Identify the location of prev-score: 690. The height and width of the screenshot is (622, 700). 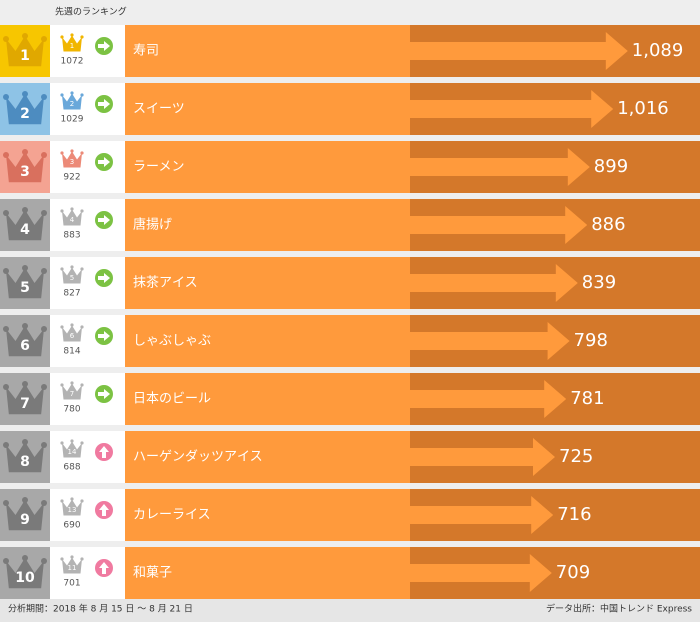
(71, 526).